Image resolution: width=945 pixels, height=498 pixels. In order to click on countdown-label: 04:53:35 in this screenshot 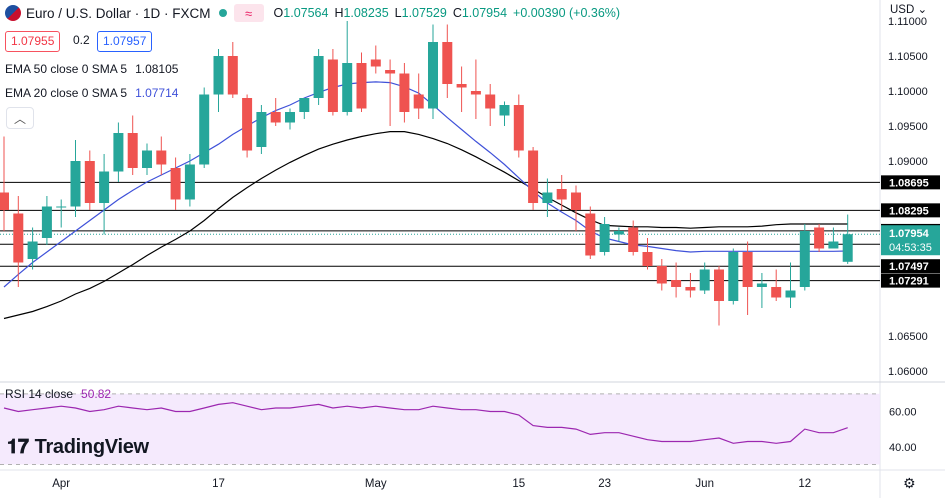, I will do `click(910, 248)`.